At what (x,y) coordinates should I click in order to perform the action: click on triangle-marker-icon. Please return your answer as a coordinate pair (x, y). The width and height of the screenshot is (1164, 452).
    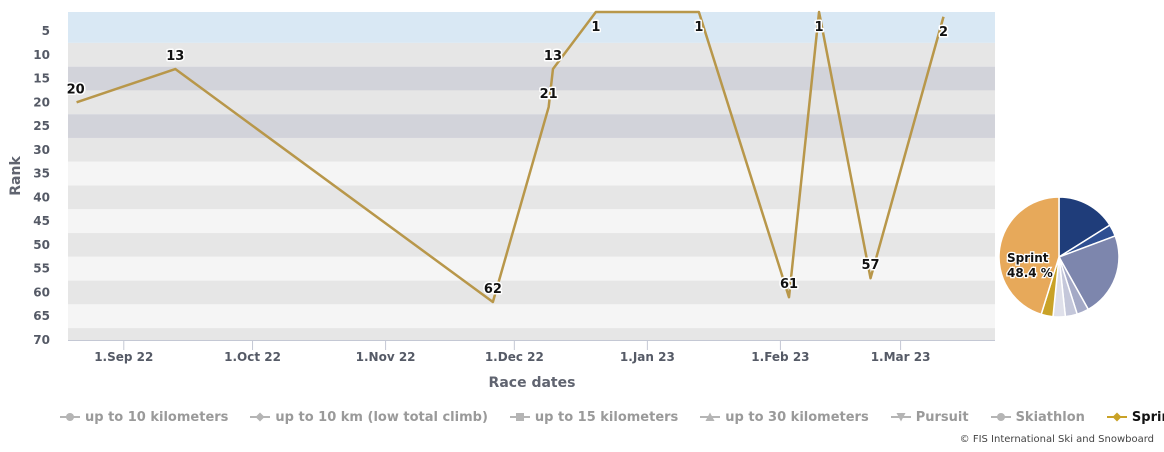
    Looking at the image, I should click on (710, 417).